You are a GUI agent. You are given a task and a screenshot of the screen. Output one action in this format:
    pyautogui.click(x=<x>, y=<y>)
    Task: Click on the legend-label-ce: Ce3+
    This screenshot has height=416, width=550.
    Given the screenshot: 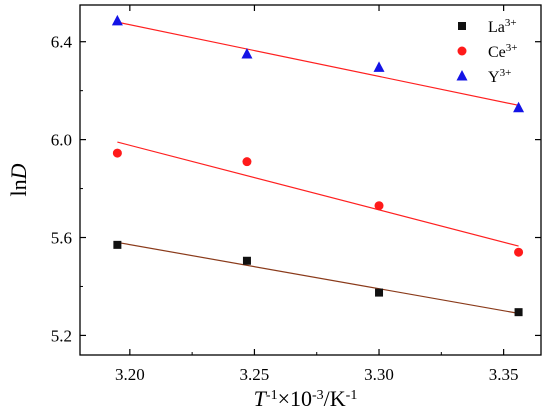 What is the action you would take?
    pyautogui.click(x=503, y=51)
    